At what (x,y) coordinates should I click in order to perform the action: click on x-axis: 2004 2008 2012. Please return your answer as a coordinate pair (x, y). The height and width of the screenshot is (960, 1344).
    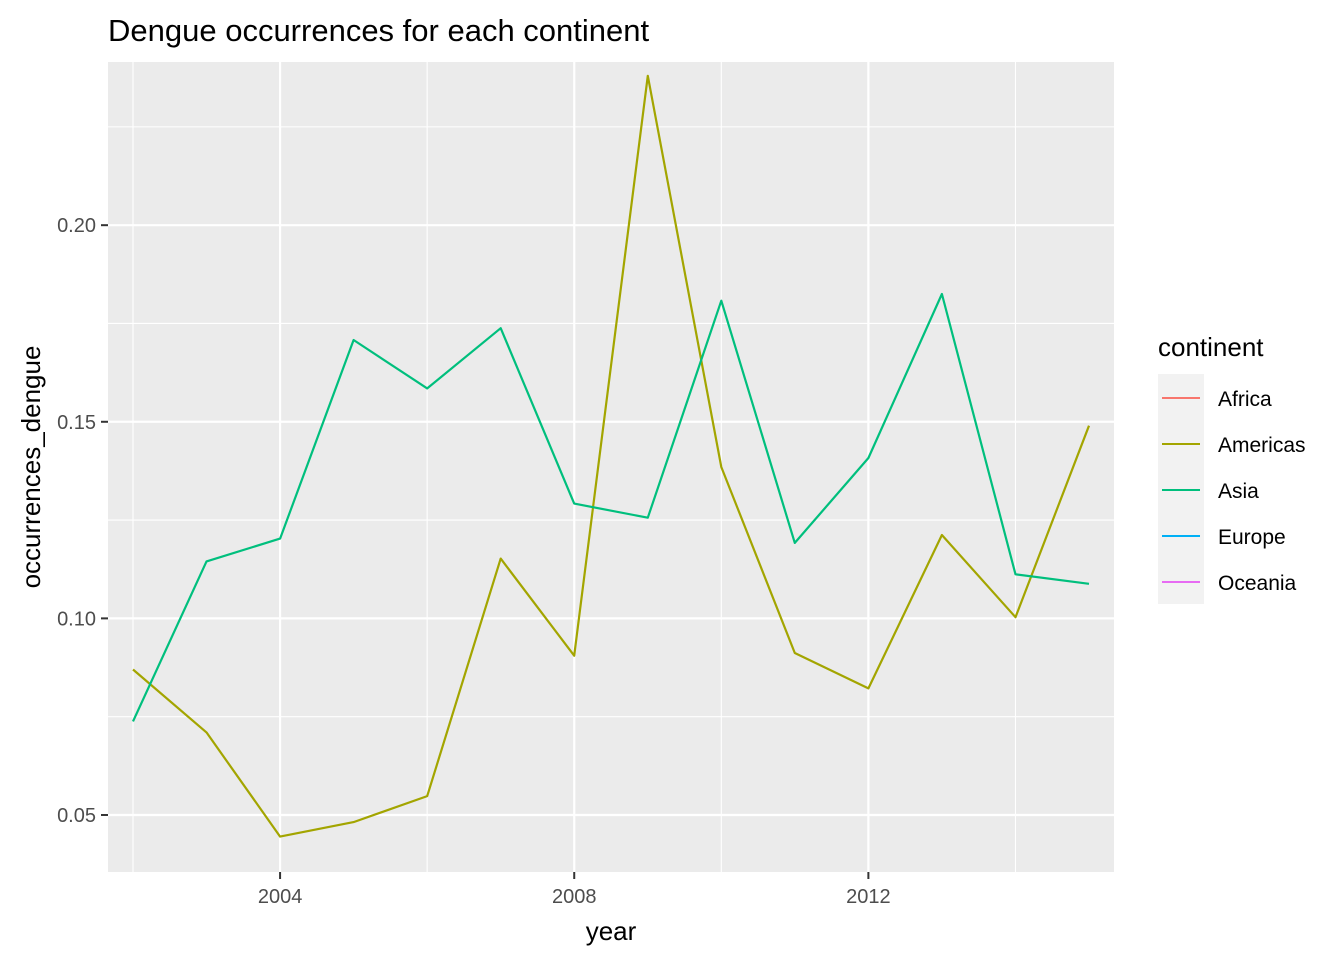
    Looking at the image, I should click on (574, 890).